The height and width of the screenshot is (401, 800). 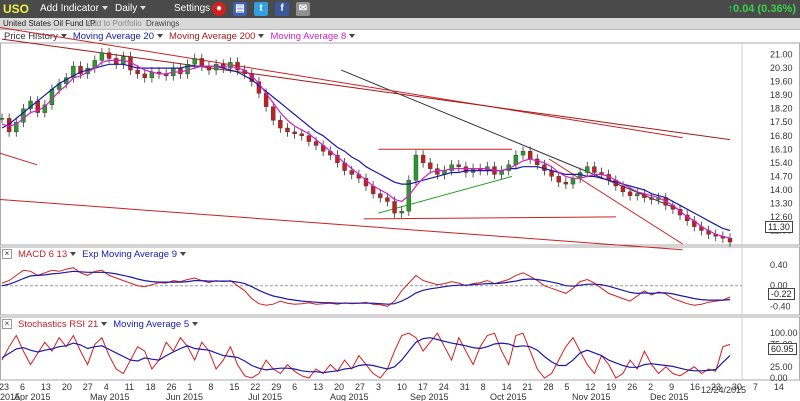 What do you see at coordinates (779, 387) in the screenshot?
I see `x-tick-label: 14` at bounding box center [779, 387].